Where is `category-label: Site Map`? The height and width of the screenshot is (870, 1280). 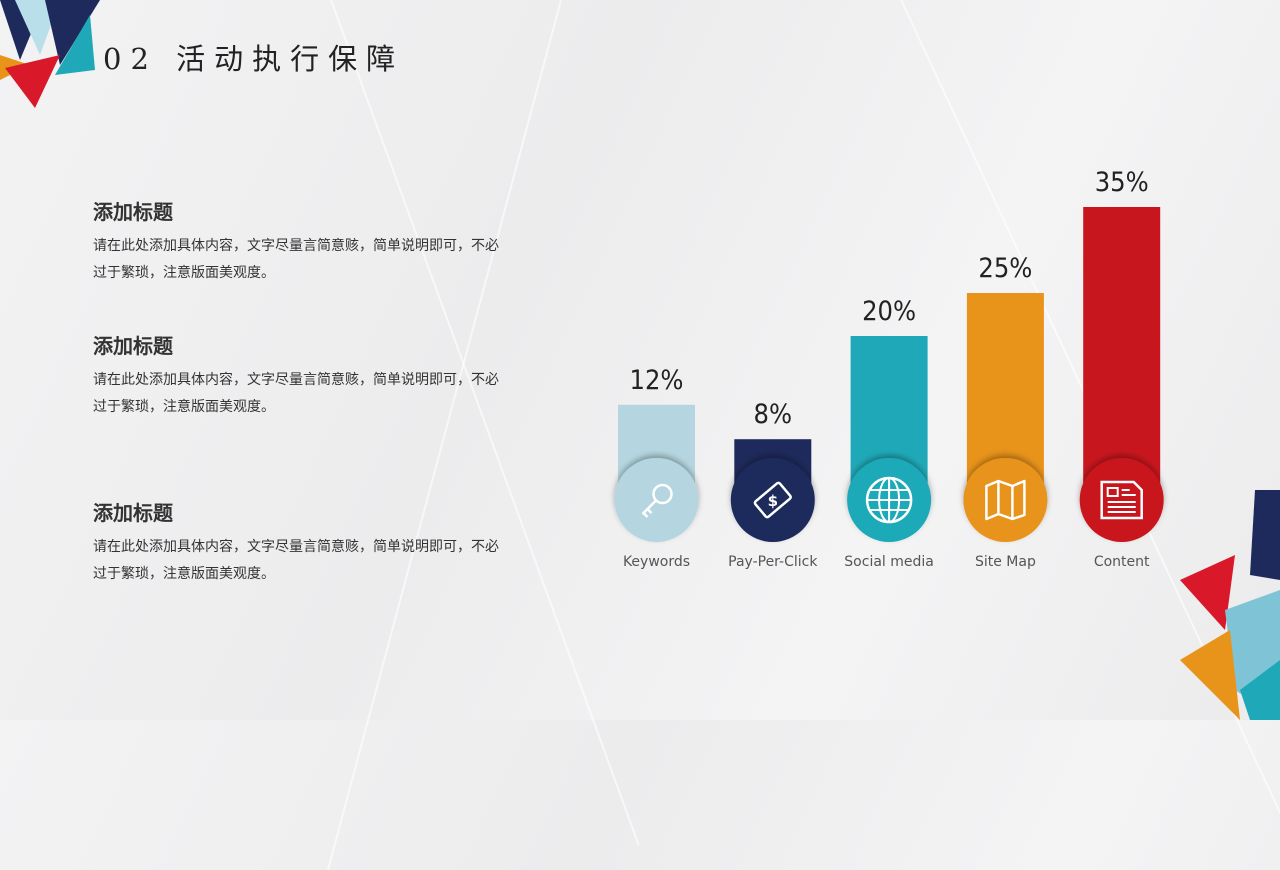
category-label: Site Map is located at coordinates (1005, 562).